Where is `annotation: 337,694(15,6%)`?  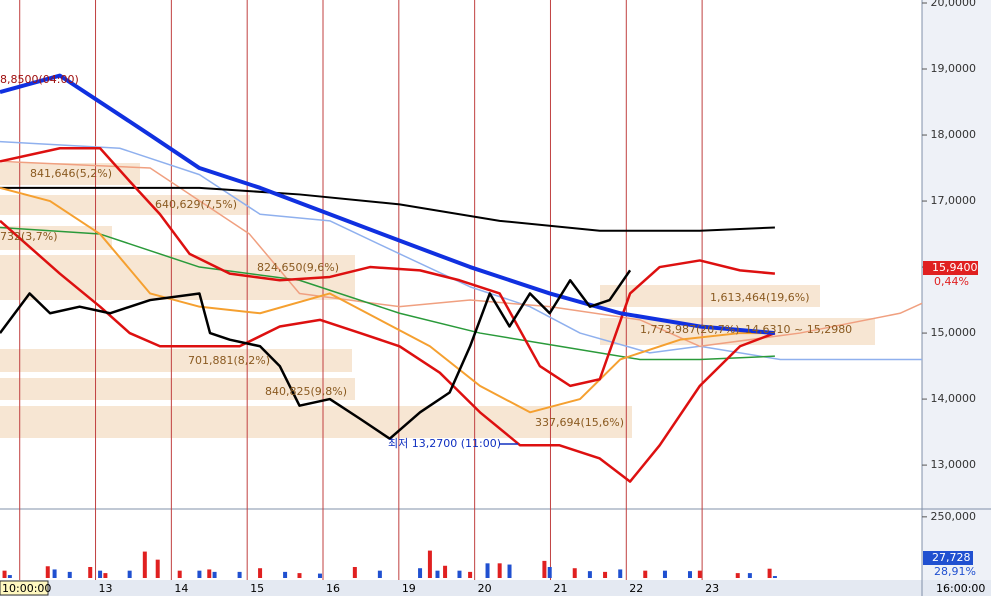
annotation: 337,694(15,6%) is located at coordinates (579, 422).